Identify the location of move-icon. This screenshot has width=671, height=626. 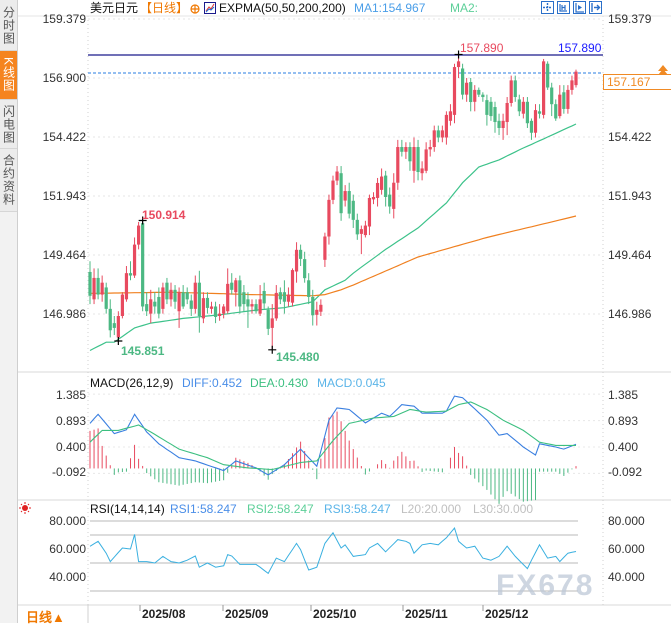
(547, 7).